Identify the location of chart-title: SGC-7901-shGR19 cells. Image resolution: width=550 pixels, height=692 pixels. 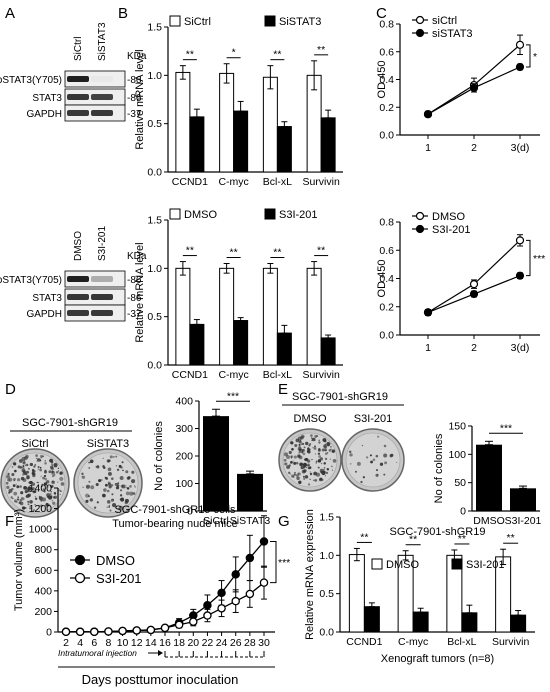
(175, 510).